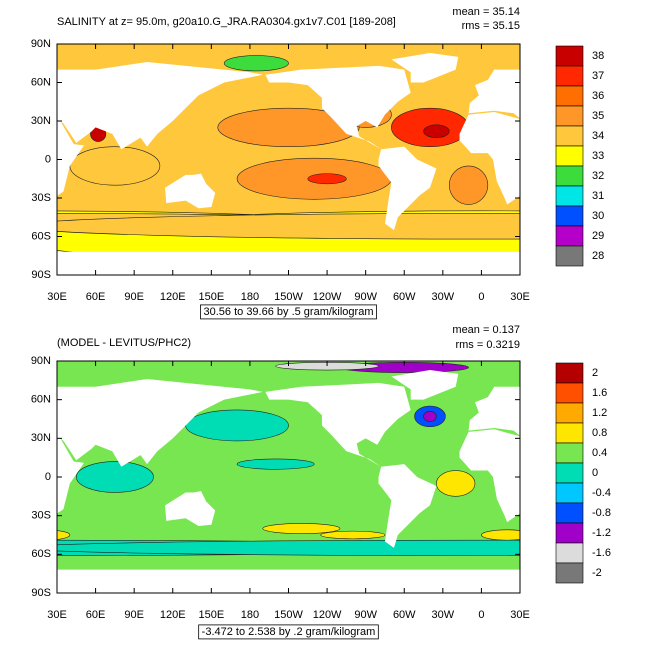  I want to click on colorbar-label: -0.4, so click(601, 493).